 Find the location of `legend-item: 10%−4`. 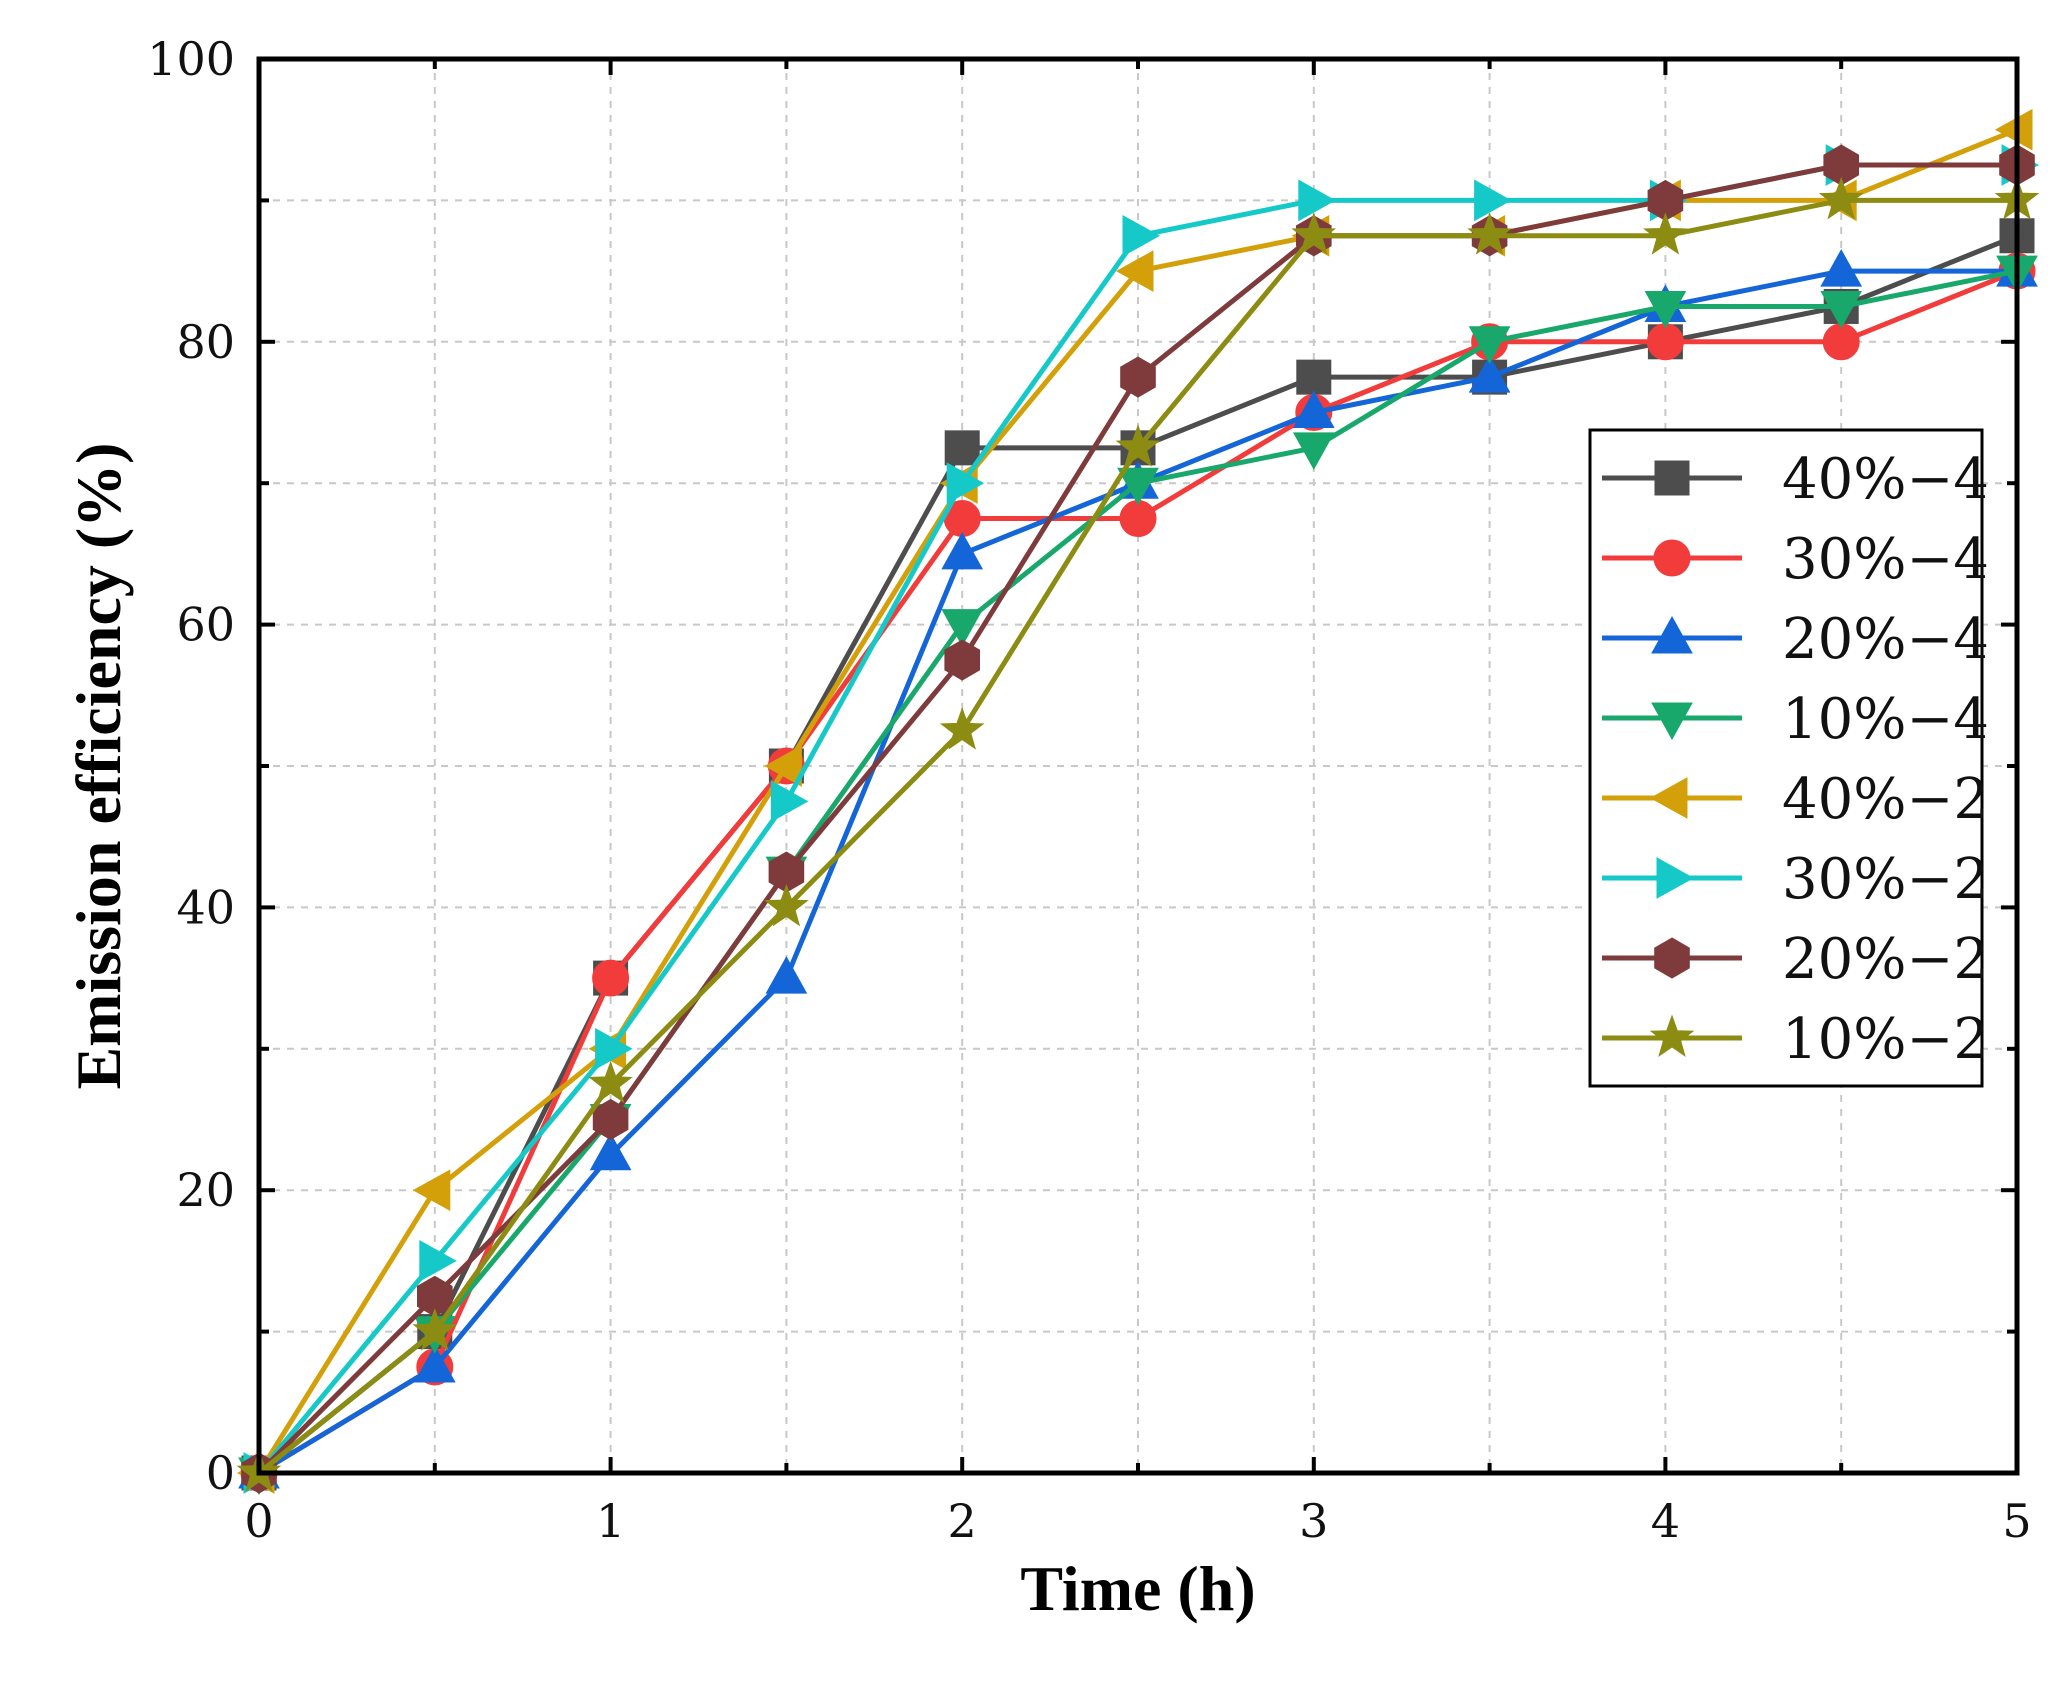

legend-item: 10%−4 is located at coordinates (1795, 719).